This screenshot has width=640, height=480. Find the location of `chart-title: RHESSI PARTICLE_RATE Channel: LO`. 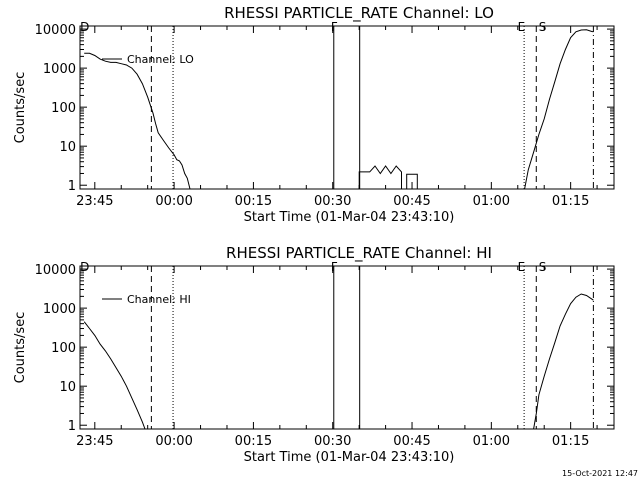

chart-title: RHESSI PARTICLE_RATE Channel: LO is located at coordinates (359, 13).